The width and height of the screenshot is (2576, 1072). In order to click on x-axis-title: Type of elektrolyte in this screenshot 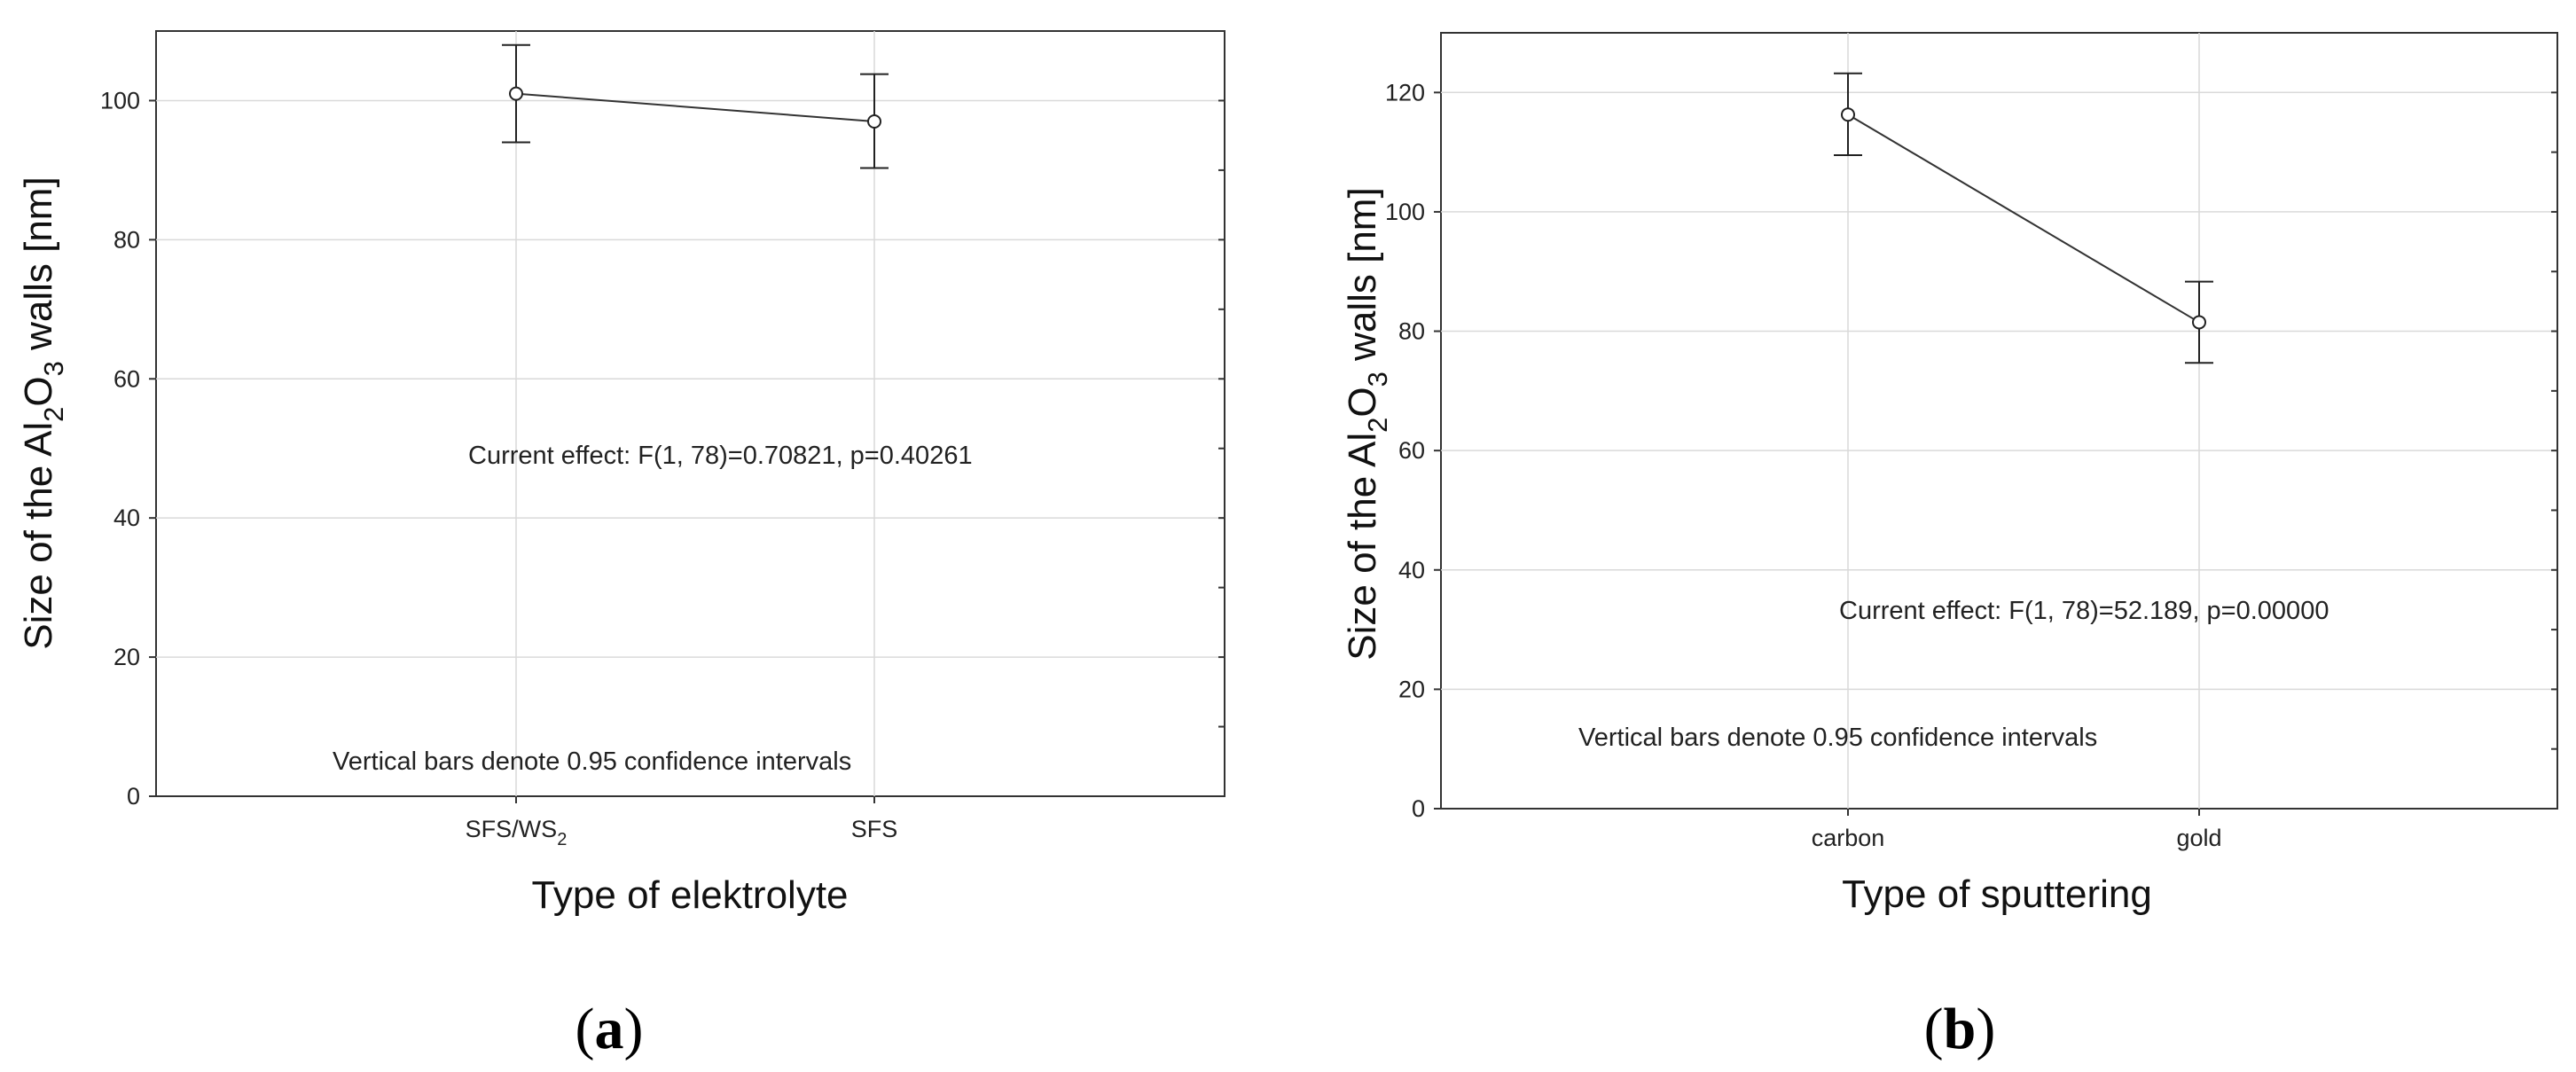, I will do `click(689, 895)`.